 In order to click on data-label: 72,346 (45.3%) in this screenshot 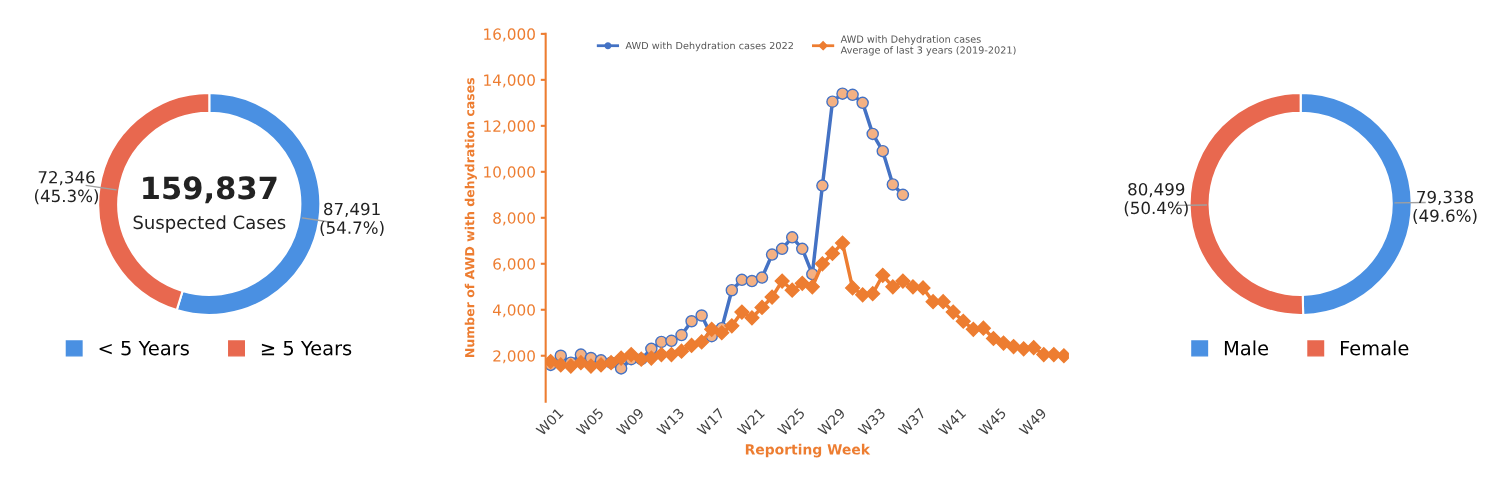, I will do `click(66, 187)`.